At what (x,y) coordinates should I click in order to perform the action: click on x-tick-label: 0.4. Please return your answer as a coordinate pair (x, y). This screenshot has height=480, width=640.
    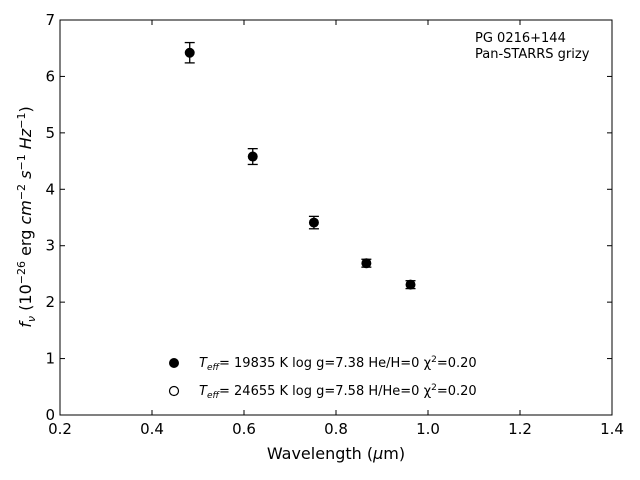
    Looking at the image, I should click on (152, 429).